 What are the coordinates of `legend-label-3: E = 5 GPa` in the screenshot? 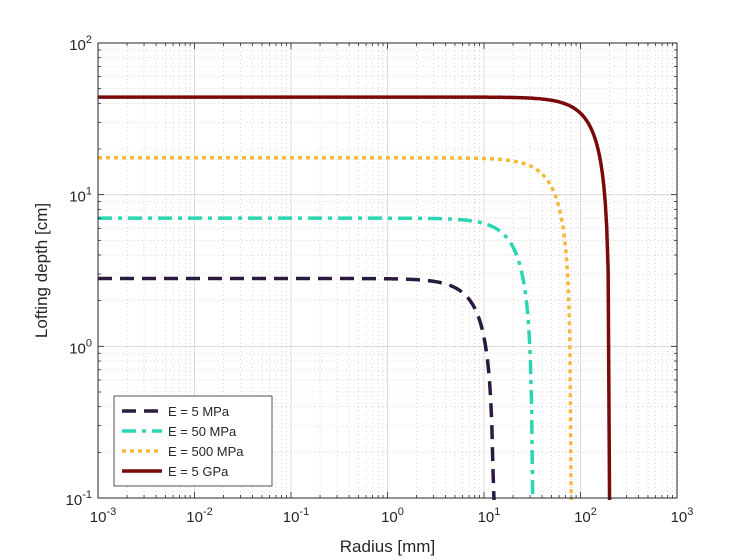 It's located at (198, 471).